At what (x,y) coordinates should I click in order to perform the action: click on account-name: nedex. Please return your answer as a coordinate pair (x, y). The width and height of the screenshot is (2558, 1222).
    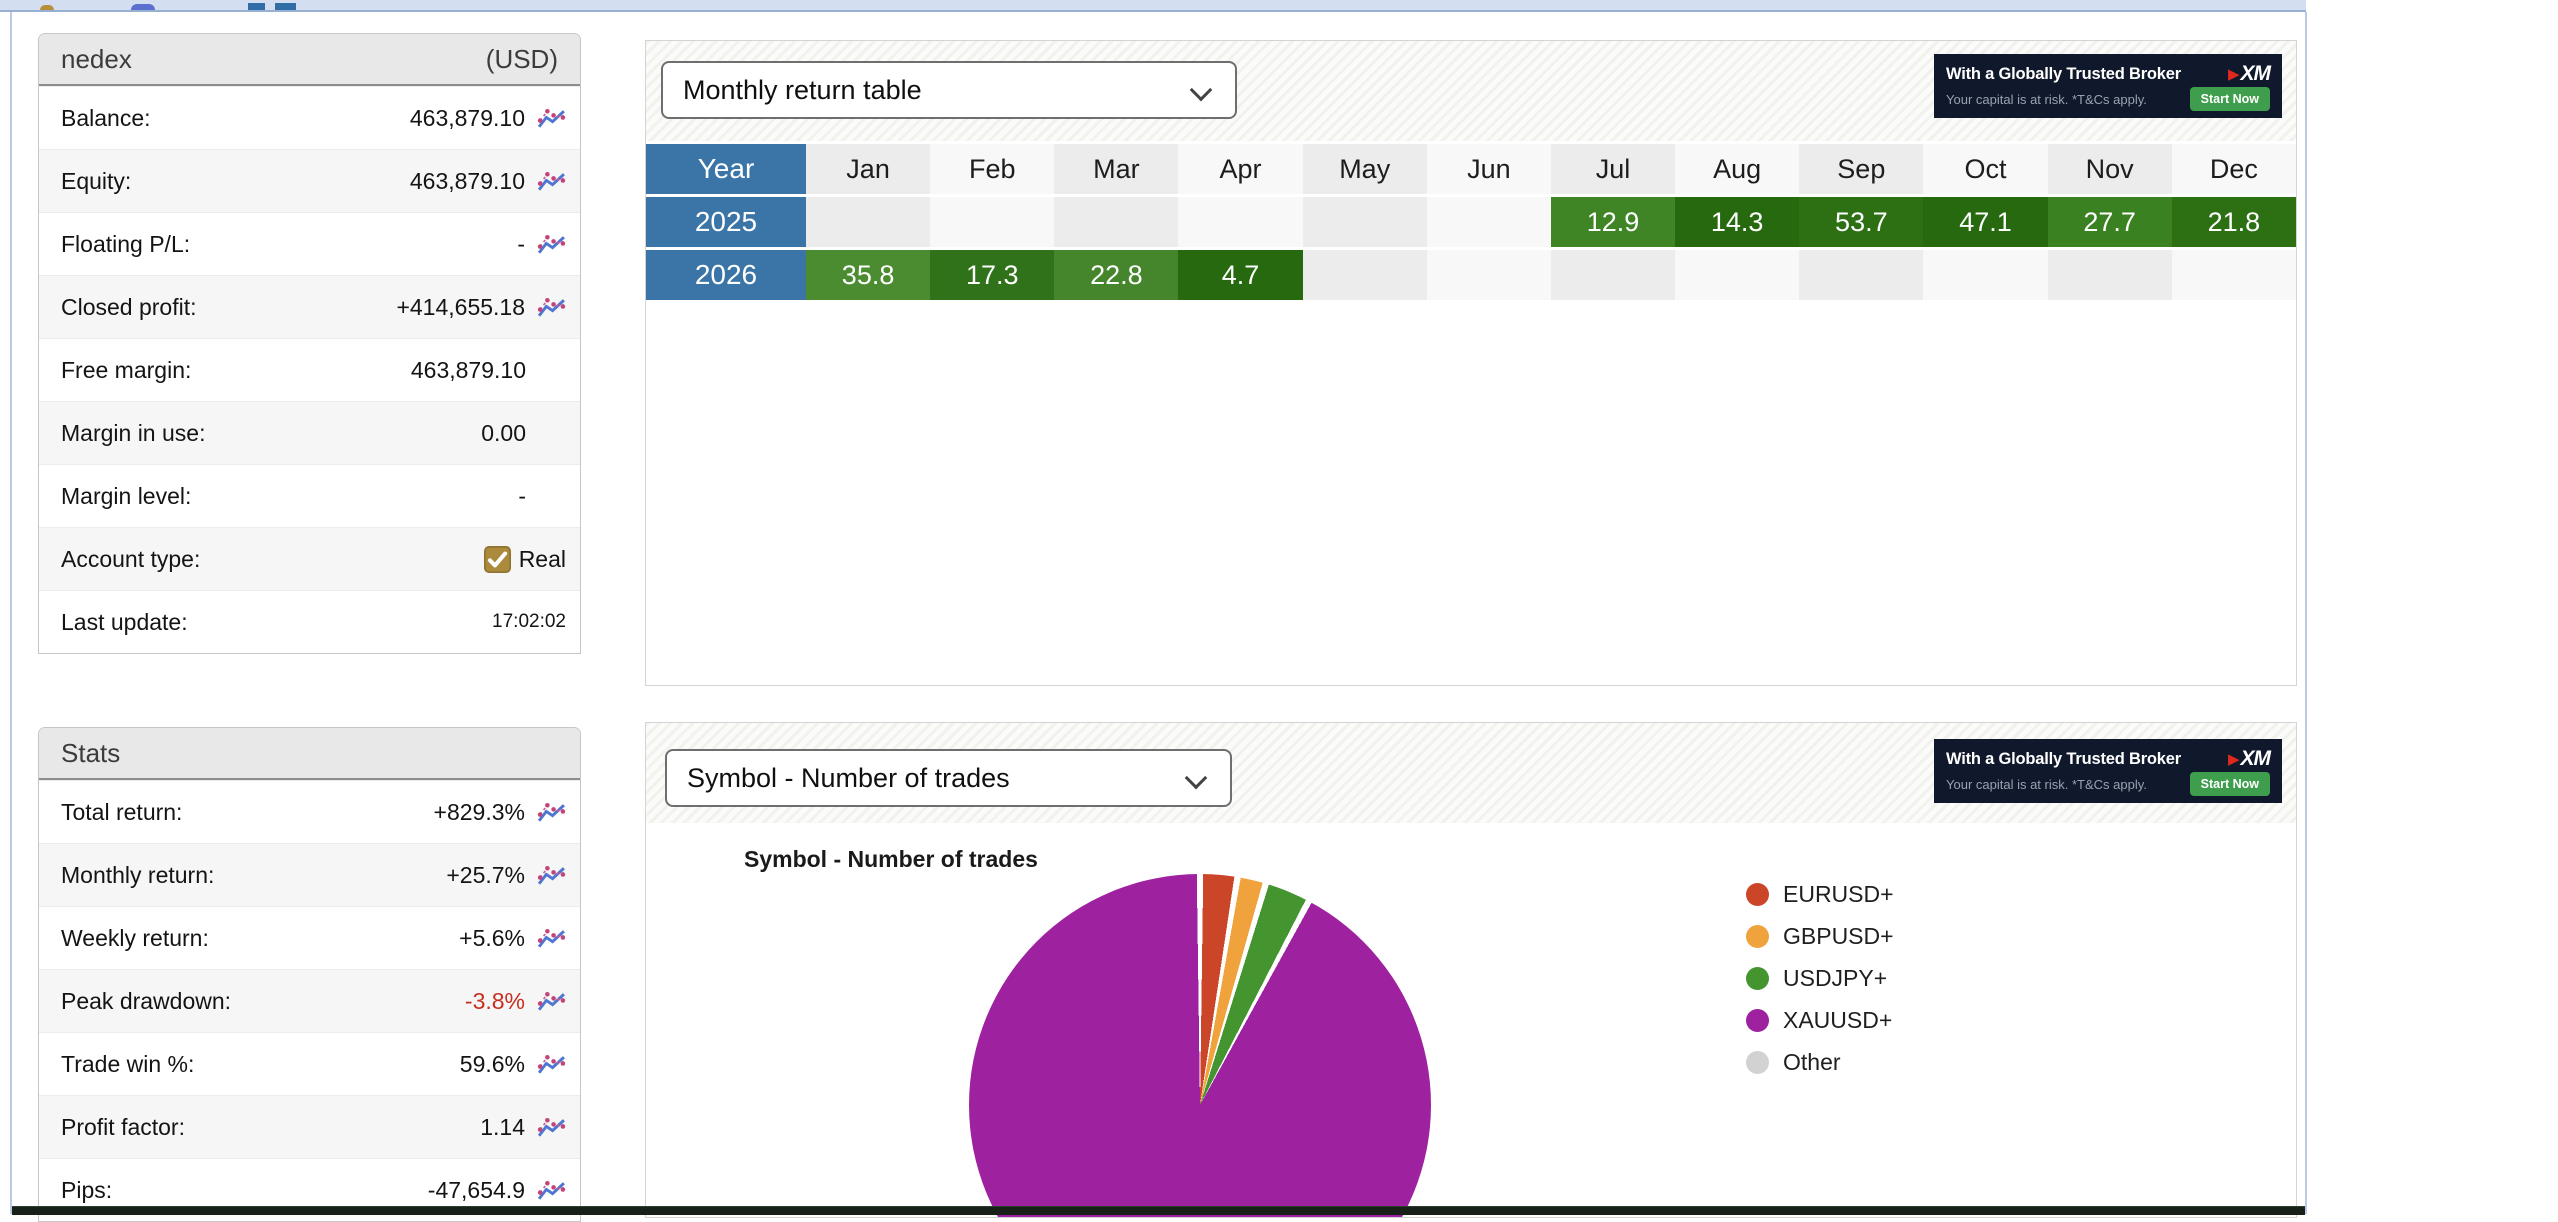
    Looking at the image, I should click on (96, 58).